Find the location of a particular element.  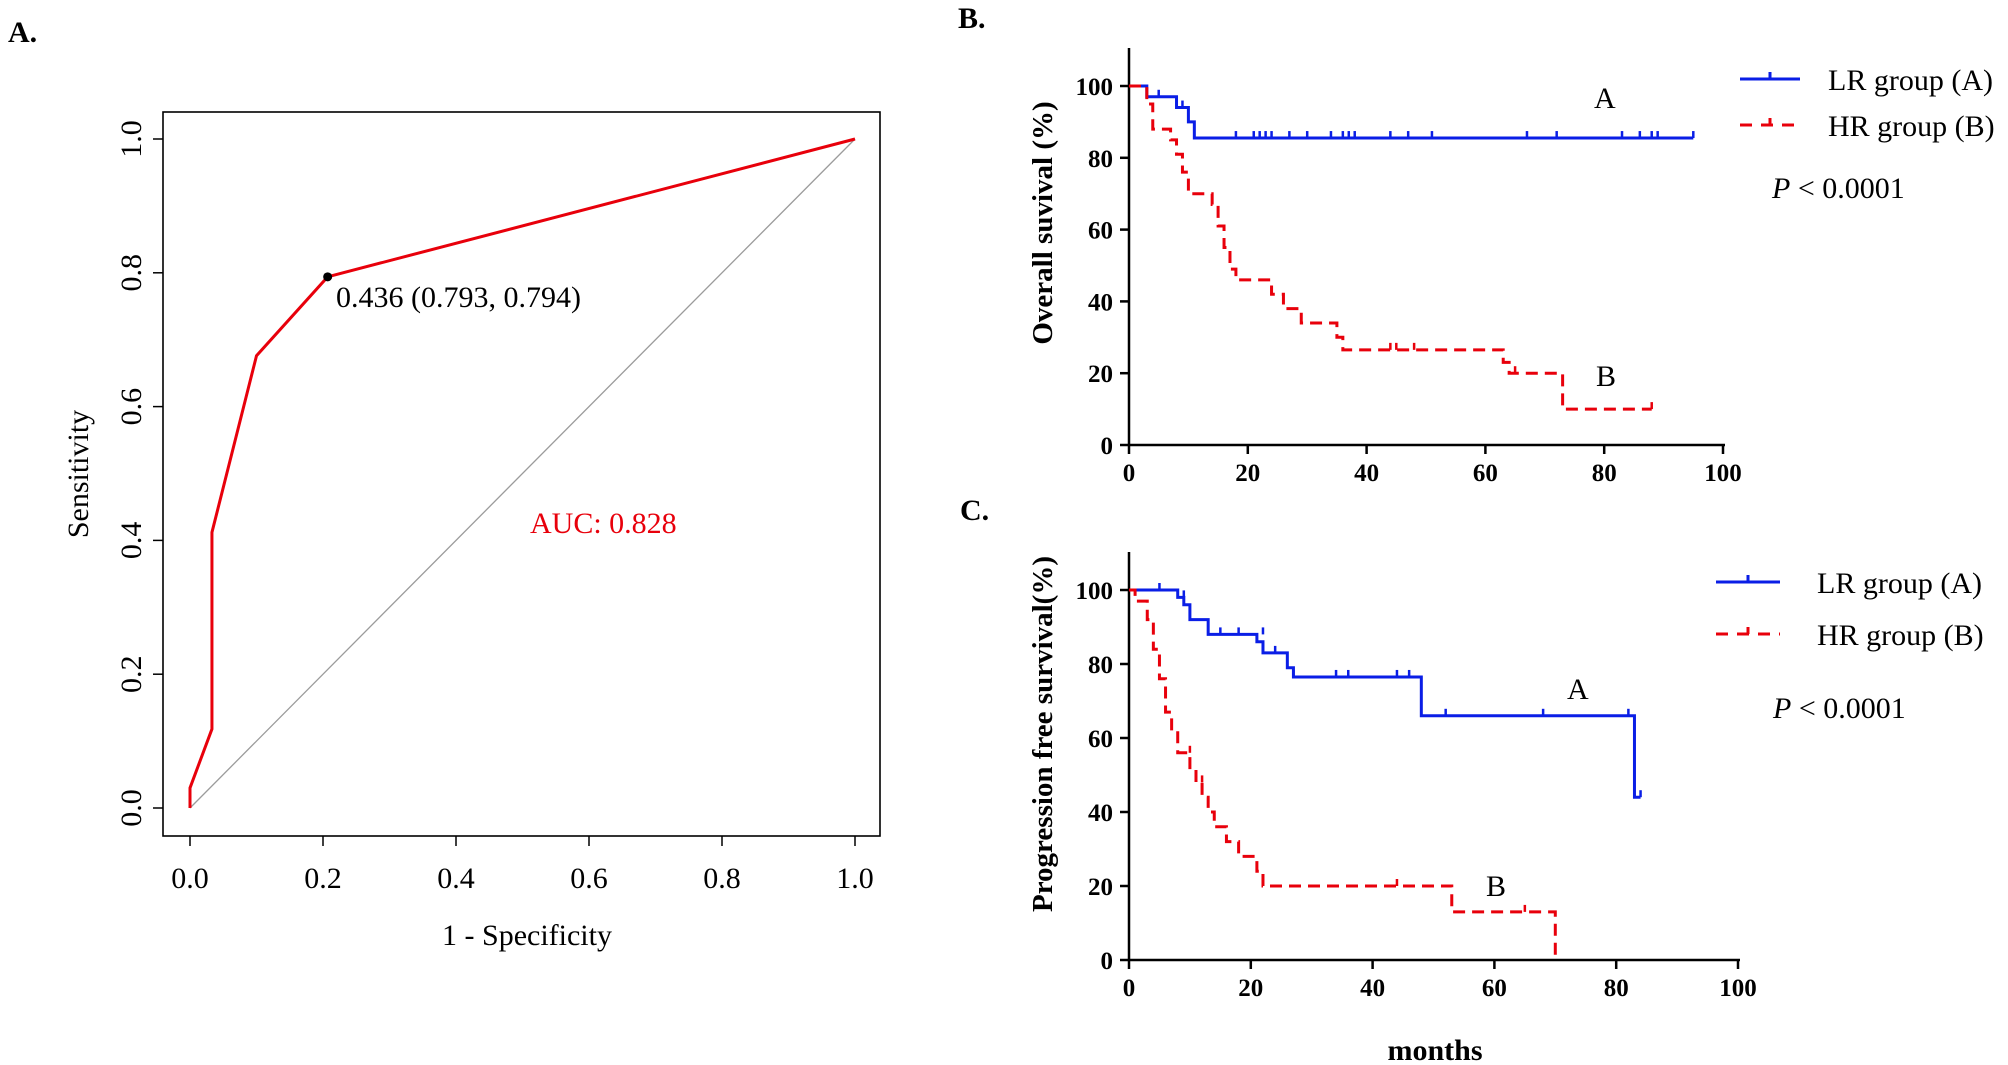

pfs-curve-label-a: A is located at coordinates (1578, 689).